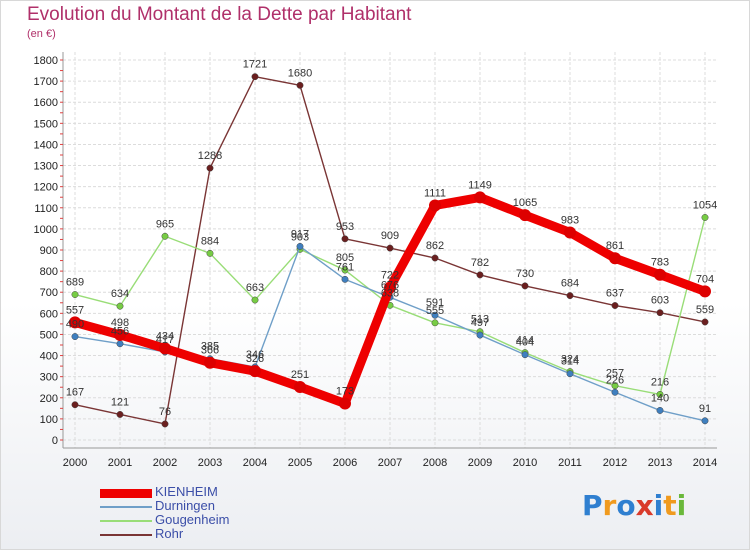 The image size is (750, 550). What do you see at coordinates (525, 341) in the screenshot?
I see `data-label: 414` at bounding box center [525, 341].